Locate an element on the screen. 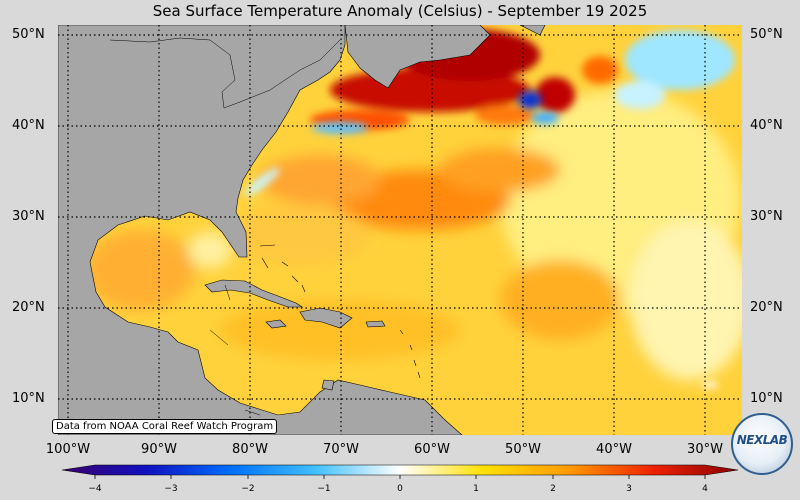  jamaica-land is located at coordinates (276, 324).